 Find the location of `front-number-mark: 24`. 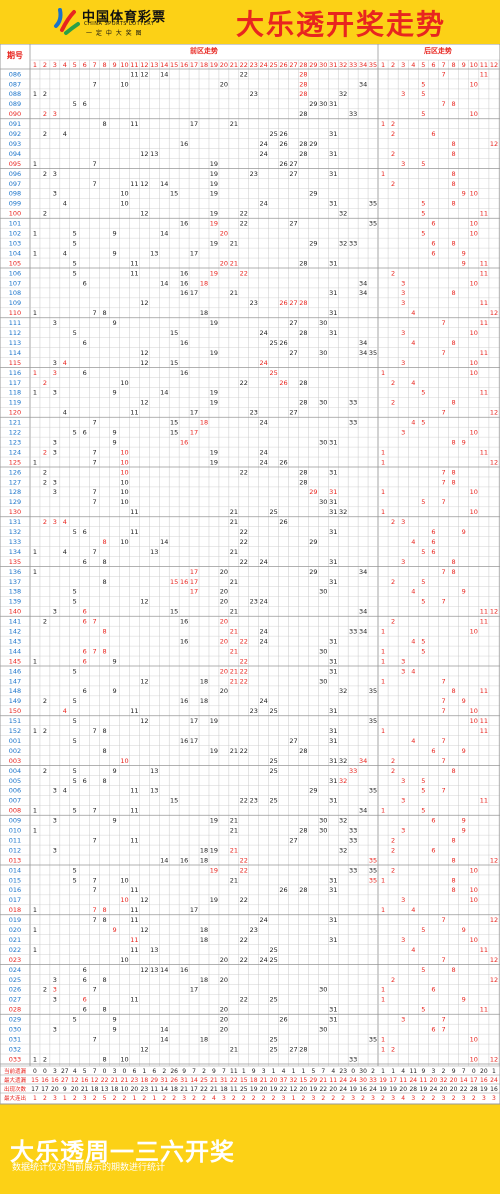

front-number-mark: 24 is located at coordinates (264, 602).